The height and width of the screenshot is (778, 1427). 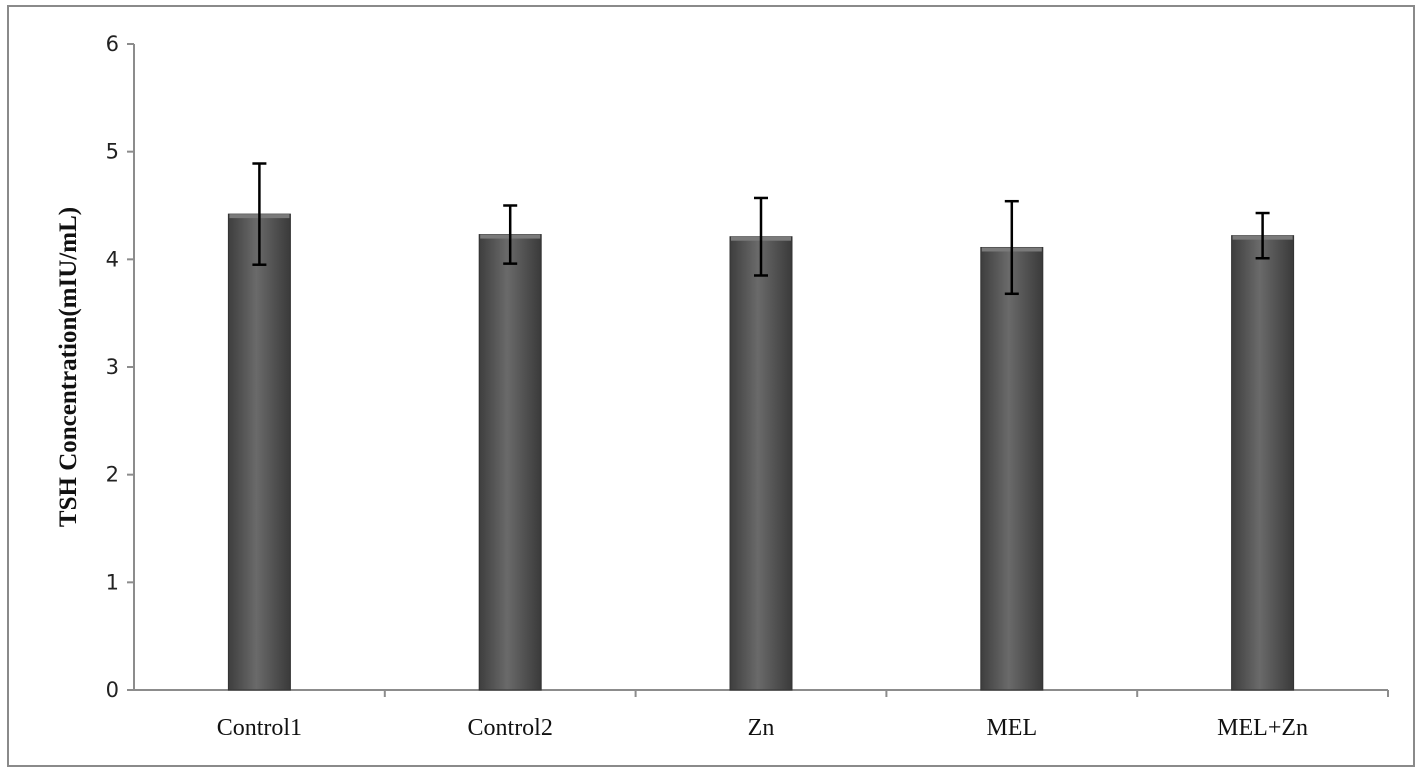 I want to click on bar-zn, so click(x=761, y=463).